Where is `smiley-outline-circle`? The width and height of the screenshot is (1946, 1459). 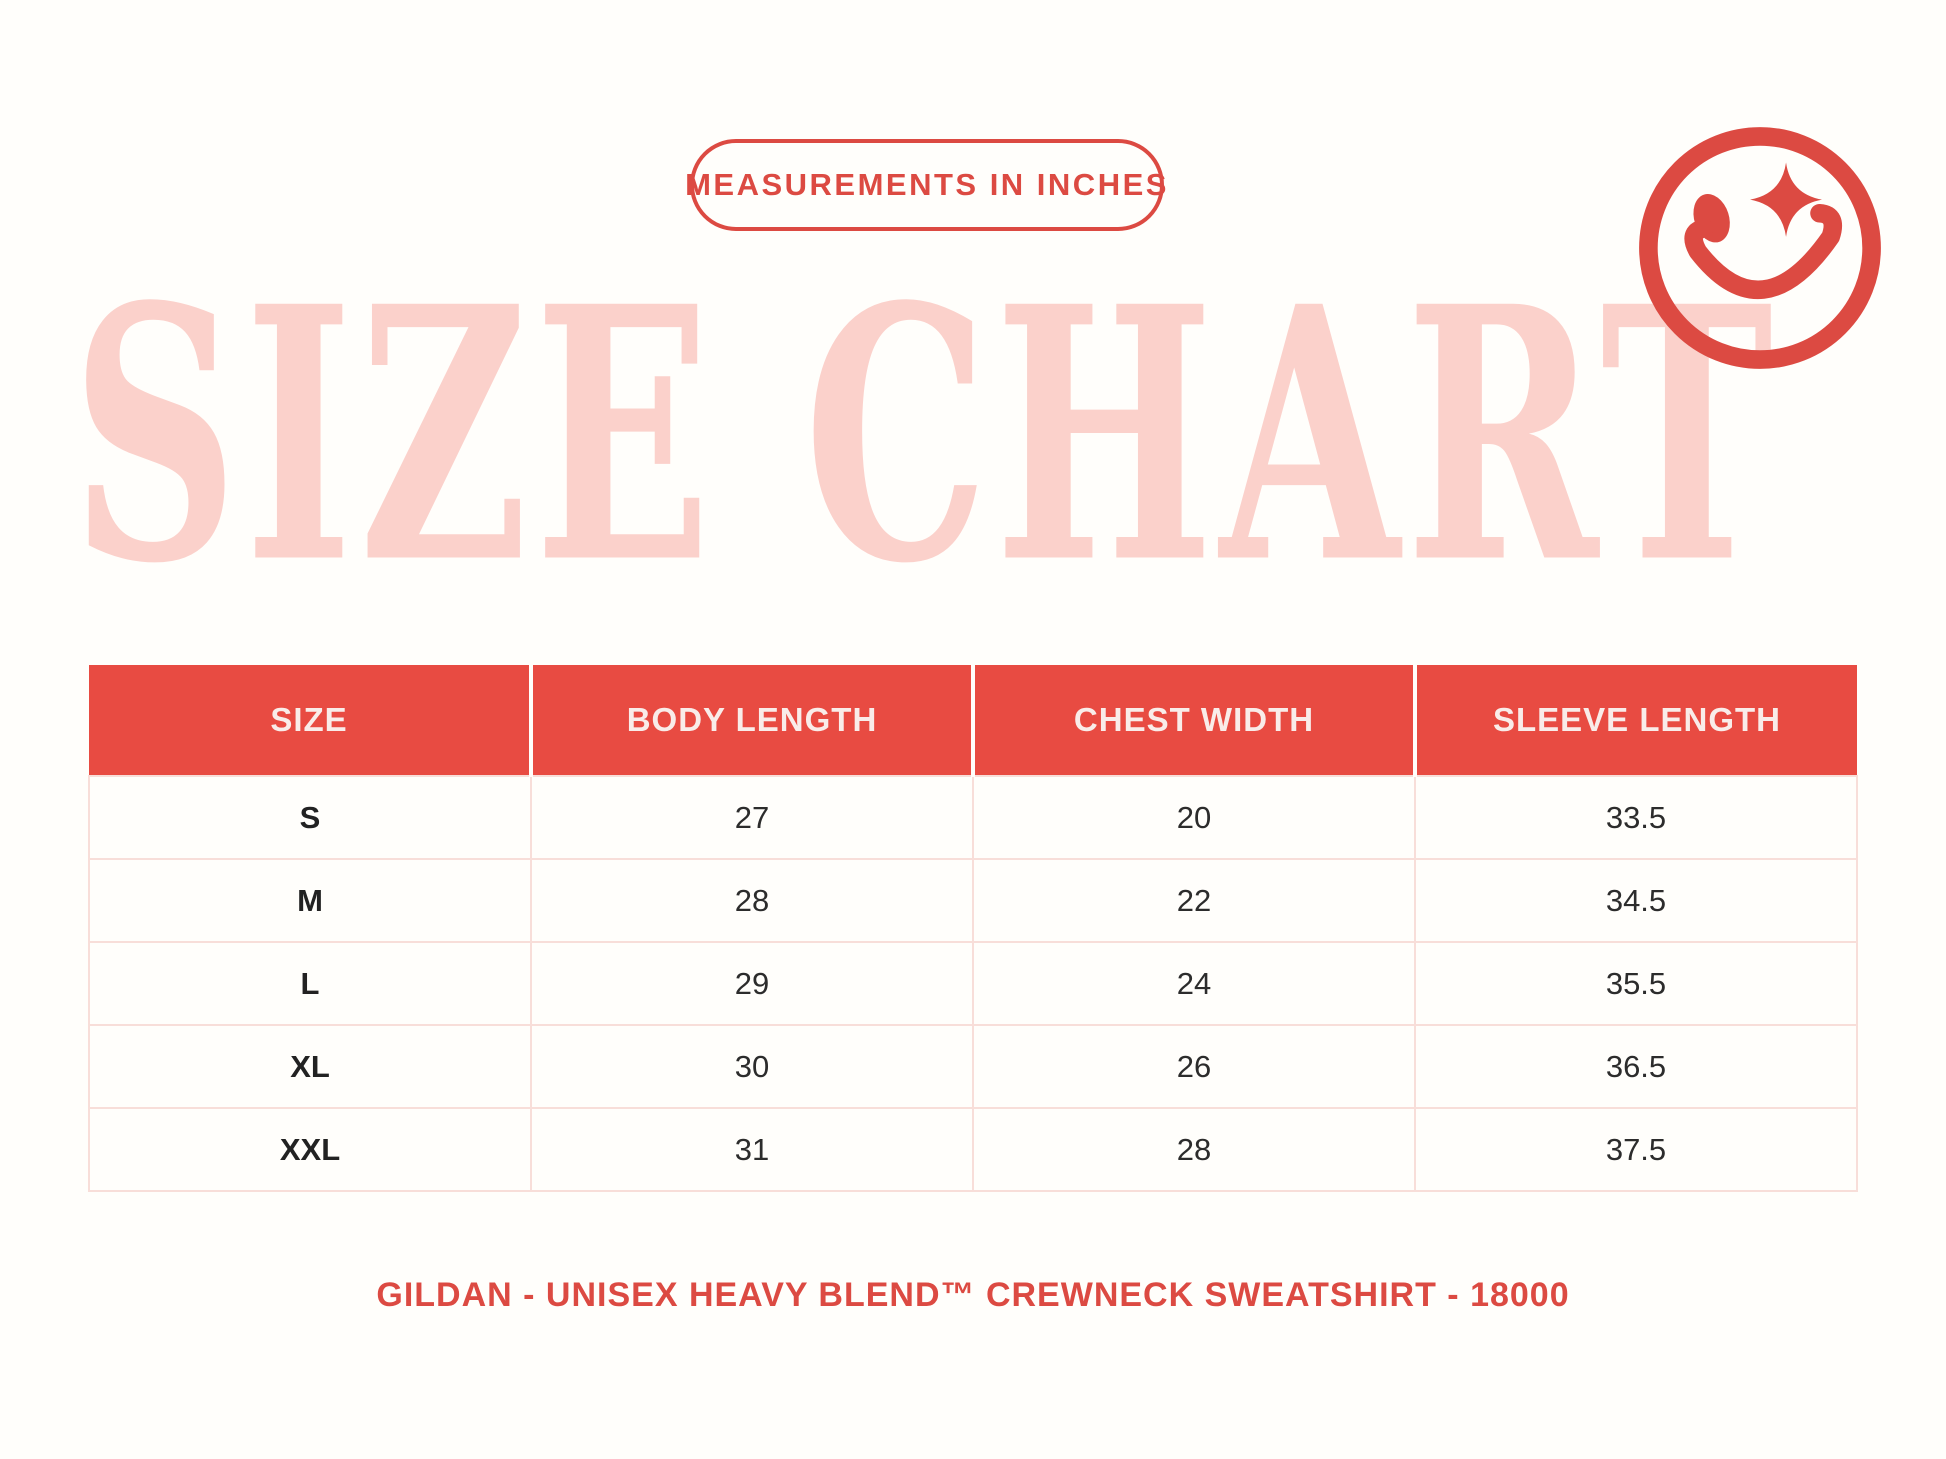 smiley-outline-circle is located at coordinates (1760, 248).